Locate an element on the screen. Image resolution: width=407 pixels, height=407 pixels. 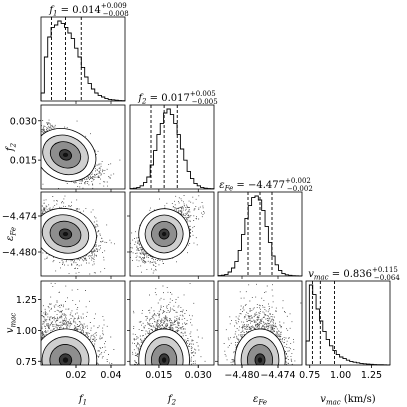
histogram-f1 is located at coordinates (83, 61).